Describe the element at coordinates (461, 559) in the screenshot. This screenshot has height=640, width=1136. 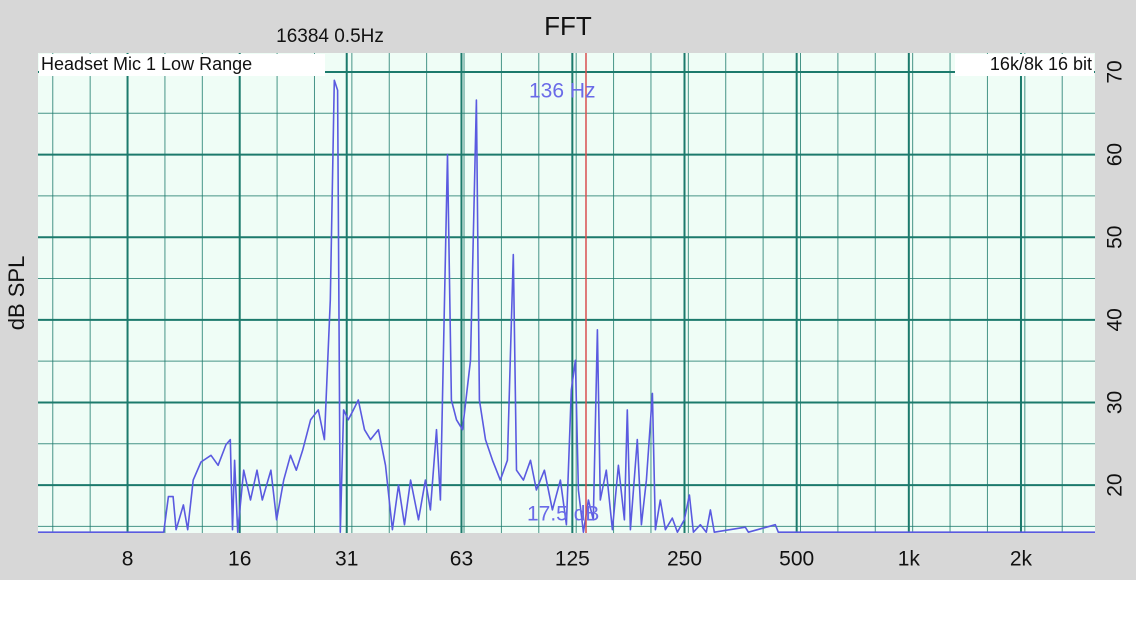
I see `x-tick-label: 63` at that location.